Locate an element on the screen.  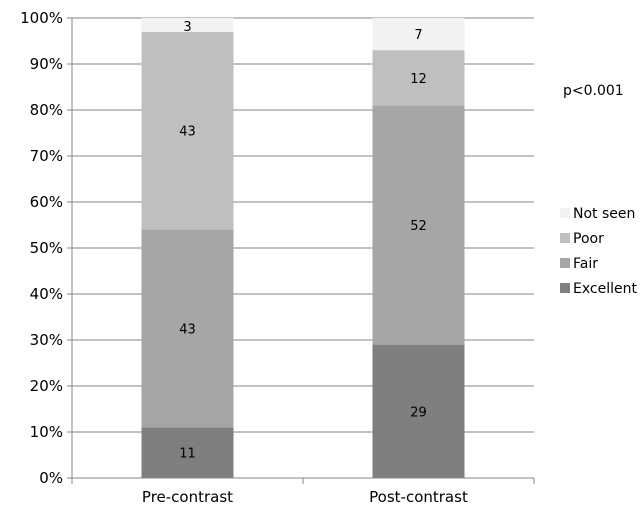
y-tick-label: 50% is located at coordinates (46, 248).